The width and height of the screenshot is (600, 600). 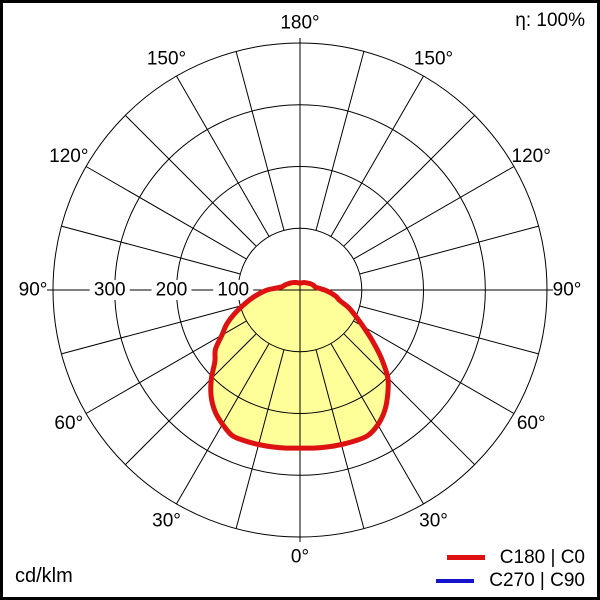 I want to click on legend-label-c180-c0: C180 | C0, so click(x=542, y=557).